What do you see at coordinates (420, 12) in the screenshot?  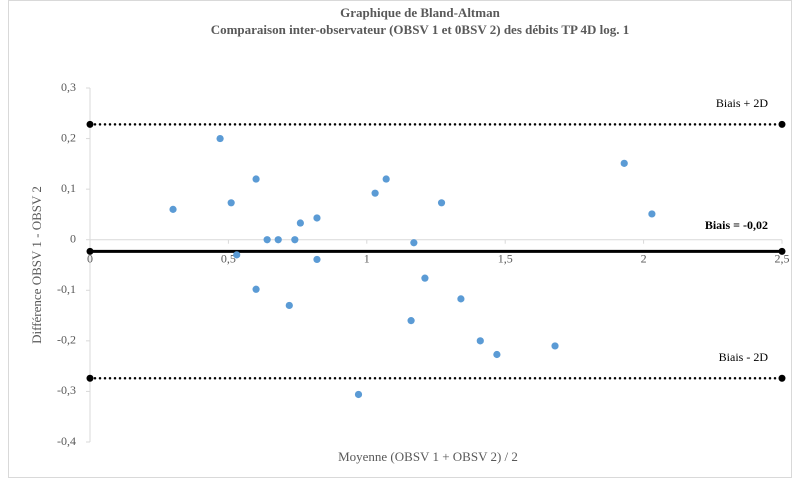 I see `chart-title: Graphique de Bland-Altman` at bounding box center [420, 12].